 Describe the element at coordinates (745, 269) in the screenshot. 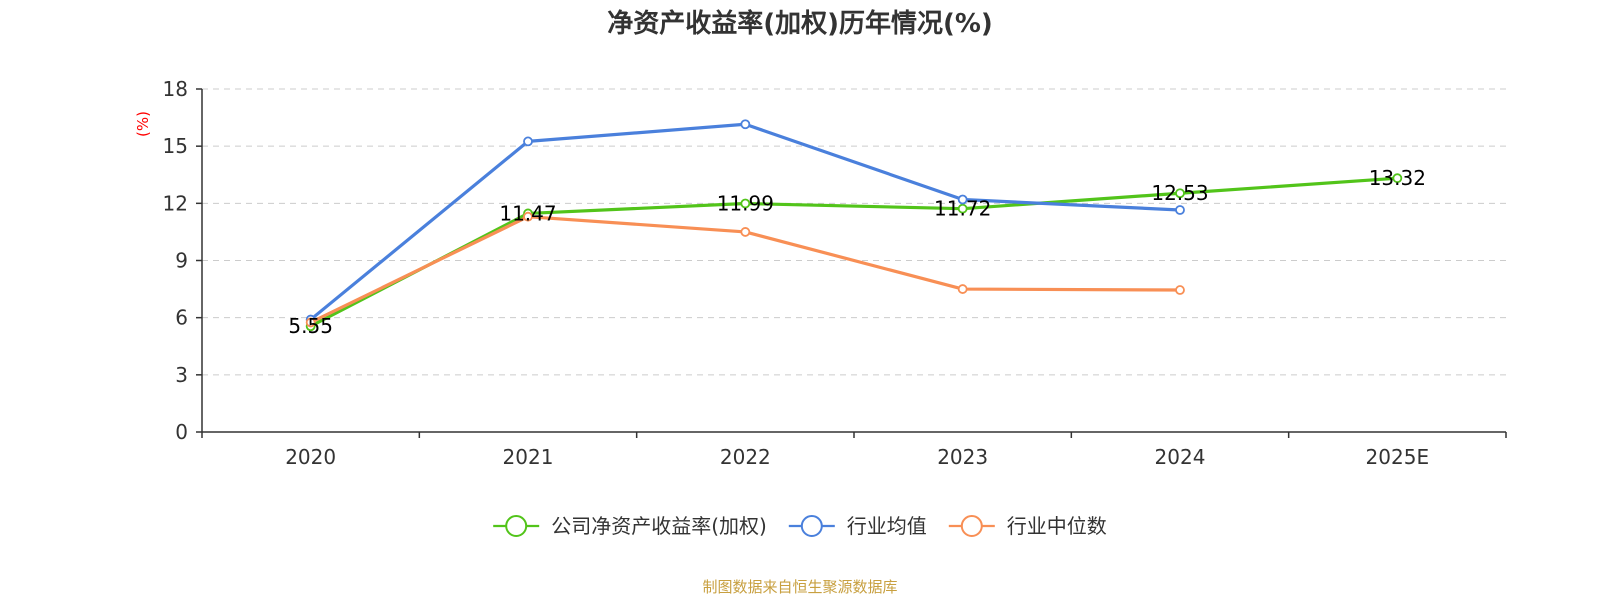

I see `series-group` at that location.